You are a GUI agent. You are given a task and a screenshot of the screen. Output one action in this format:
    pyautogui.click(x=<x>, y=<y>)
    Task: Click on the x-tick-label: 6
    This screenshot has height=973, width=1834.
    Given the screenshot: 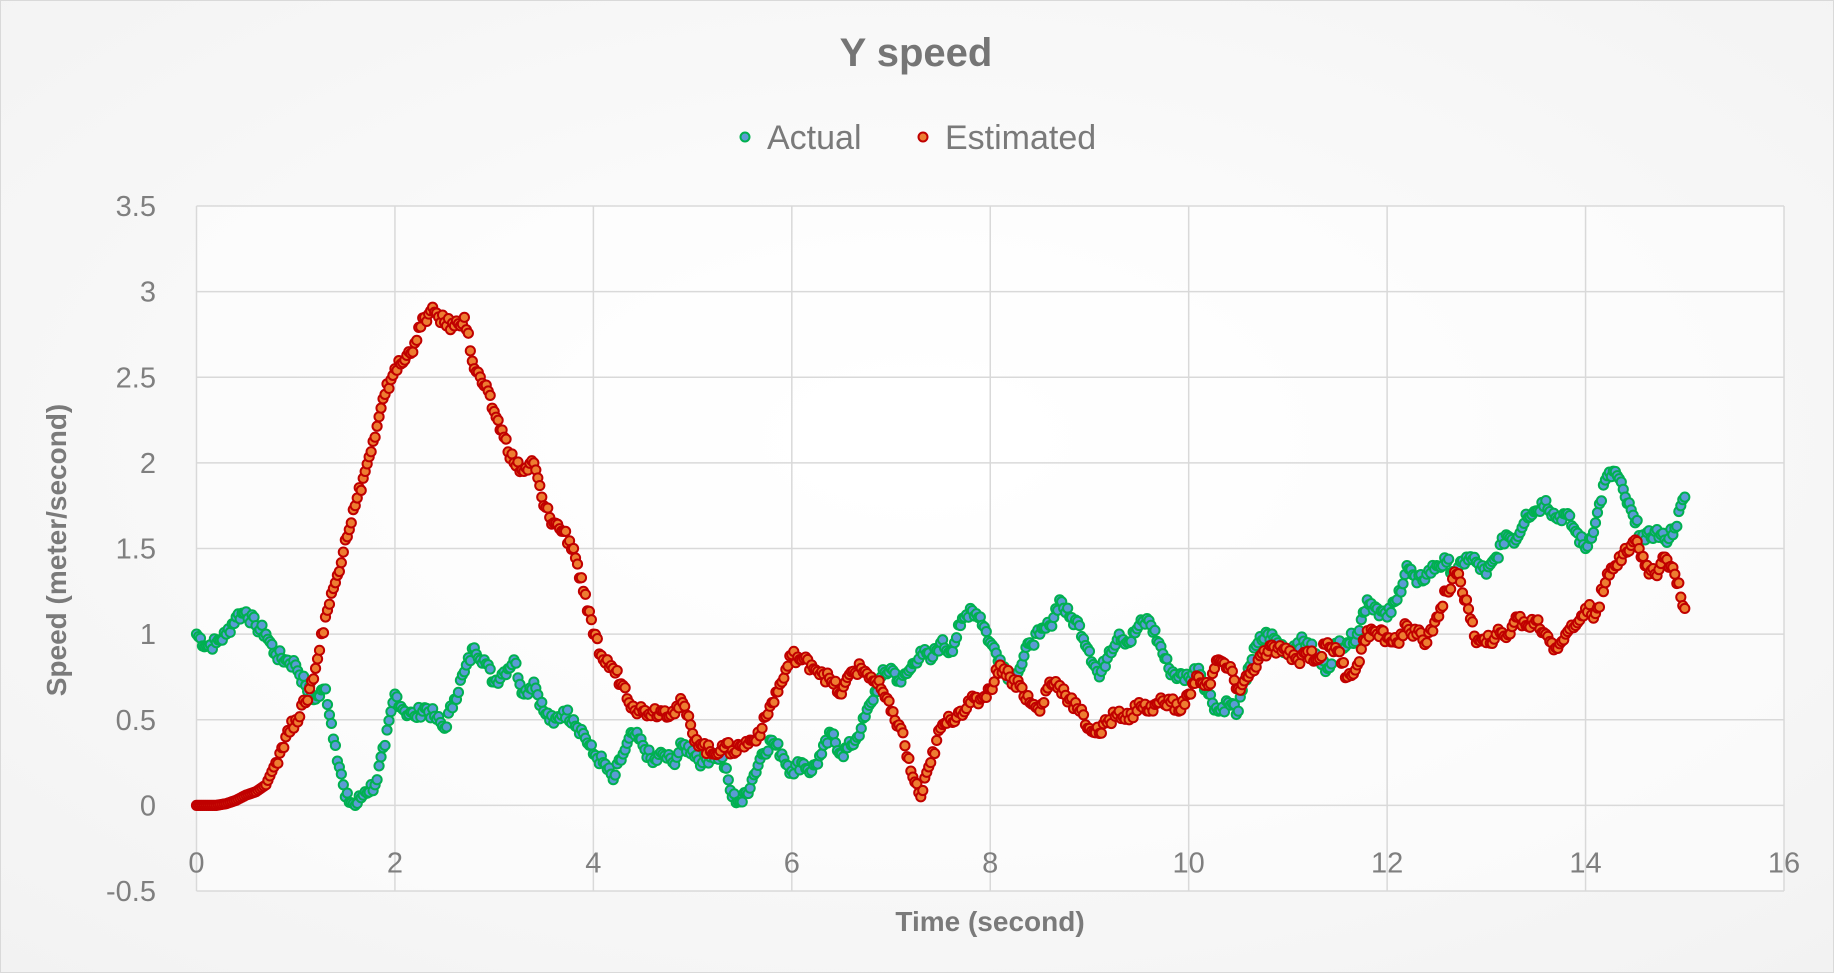 What is the action you would take?
    pyautogui.click(x=792, y=863)
    